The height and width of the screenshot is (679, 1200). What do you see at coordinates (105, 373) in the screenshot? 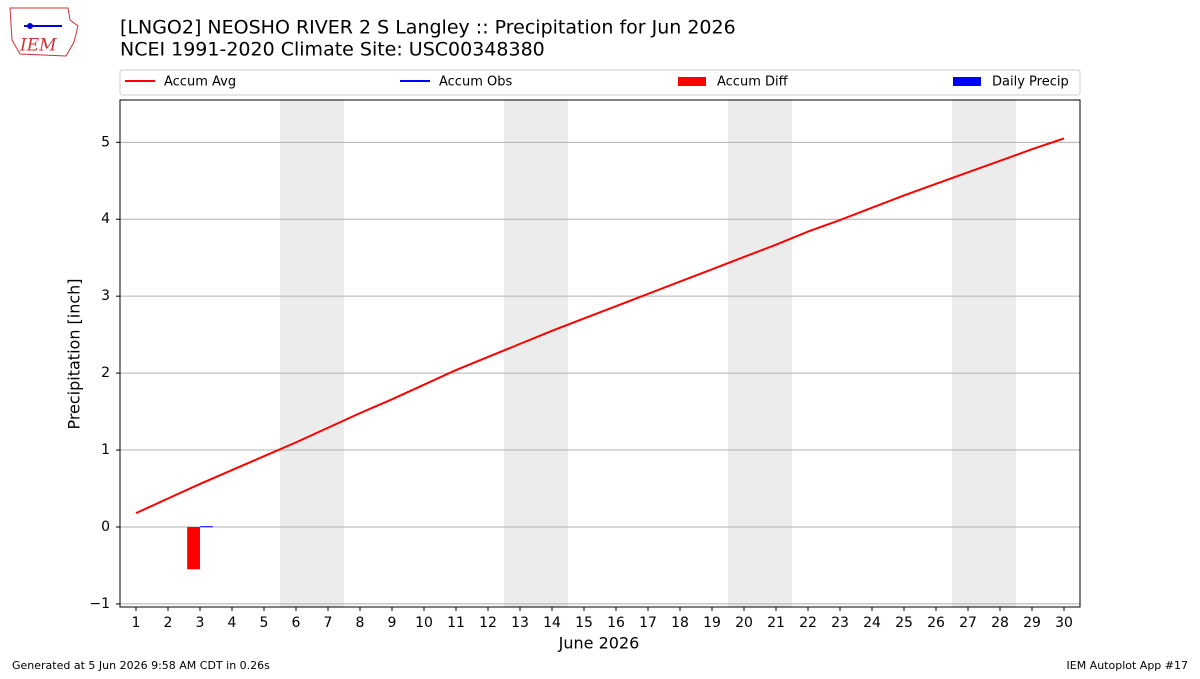
I see `y-tick-label: 2` at bounding box center [105, 373].